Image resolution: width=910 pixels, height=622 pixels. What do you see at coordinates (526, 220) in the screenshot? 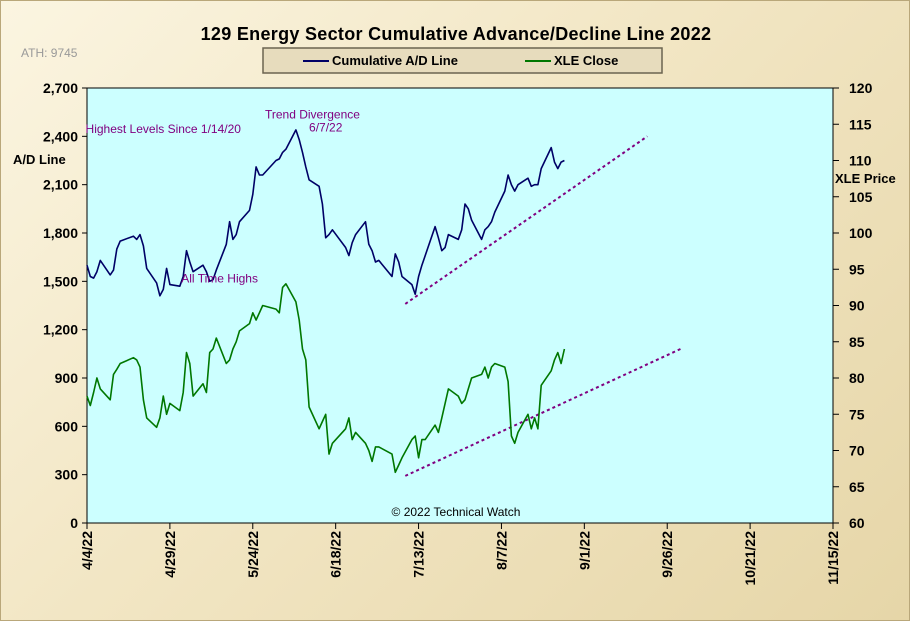
I see `ad-trendline` at bounding box center [526, 220].